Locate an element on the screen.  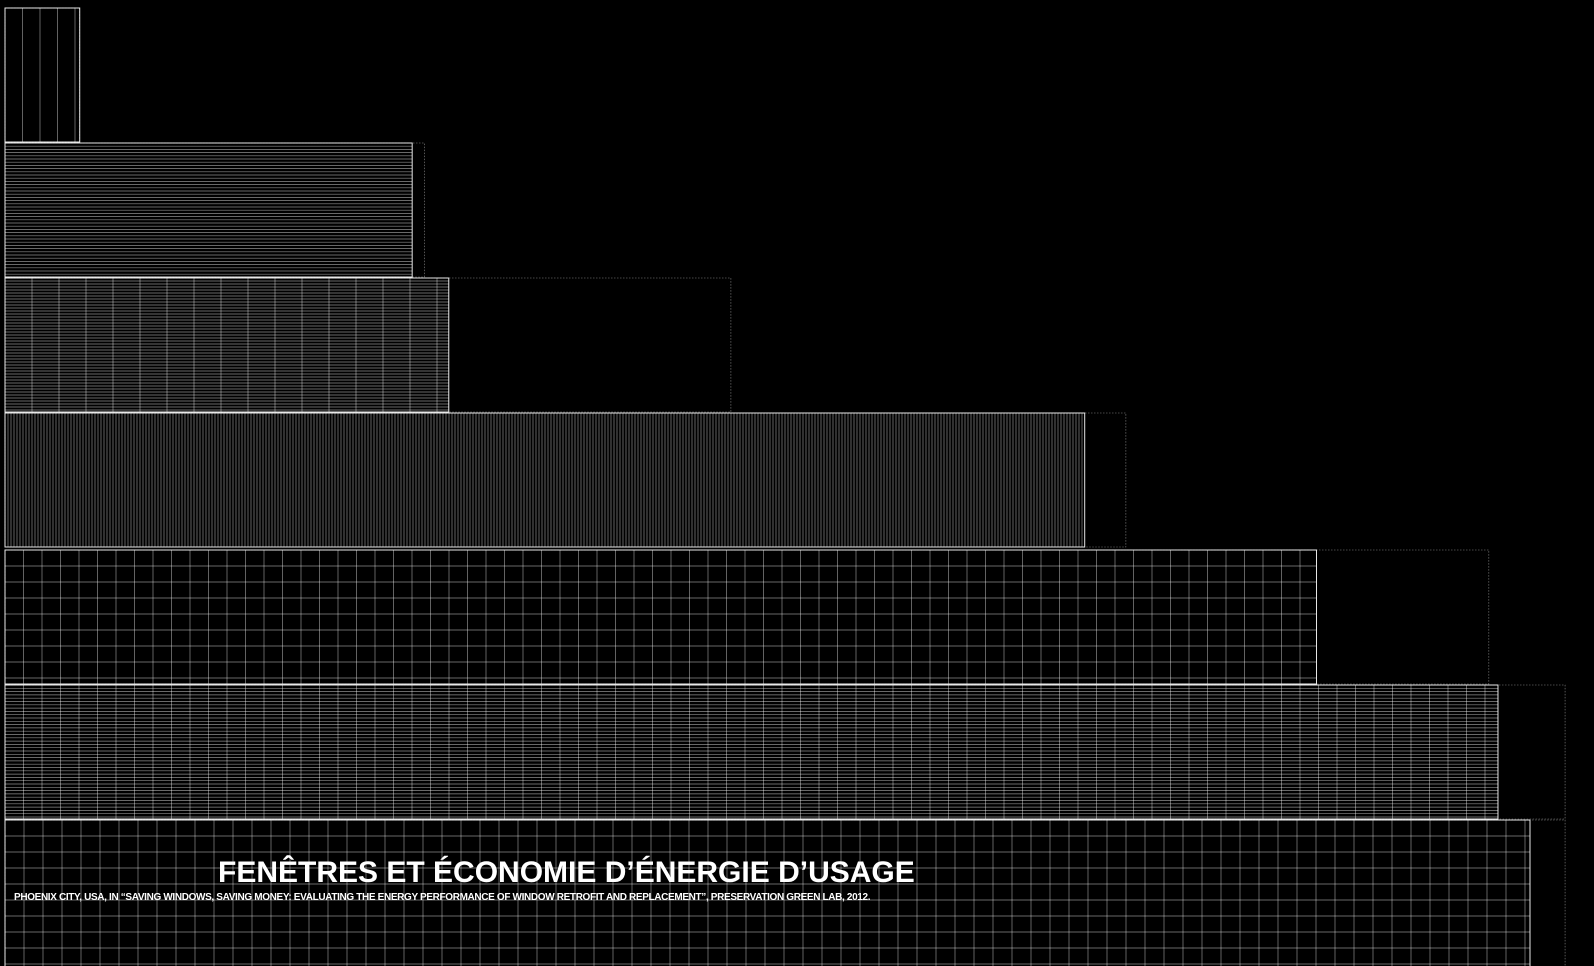
chart-title: FENÊTRES ET ÉCONOMIE D’ÉNERGIE D’USAGE is located at coordinates (566, 872).